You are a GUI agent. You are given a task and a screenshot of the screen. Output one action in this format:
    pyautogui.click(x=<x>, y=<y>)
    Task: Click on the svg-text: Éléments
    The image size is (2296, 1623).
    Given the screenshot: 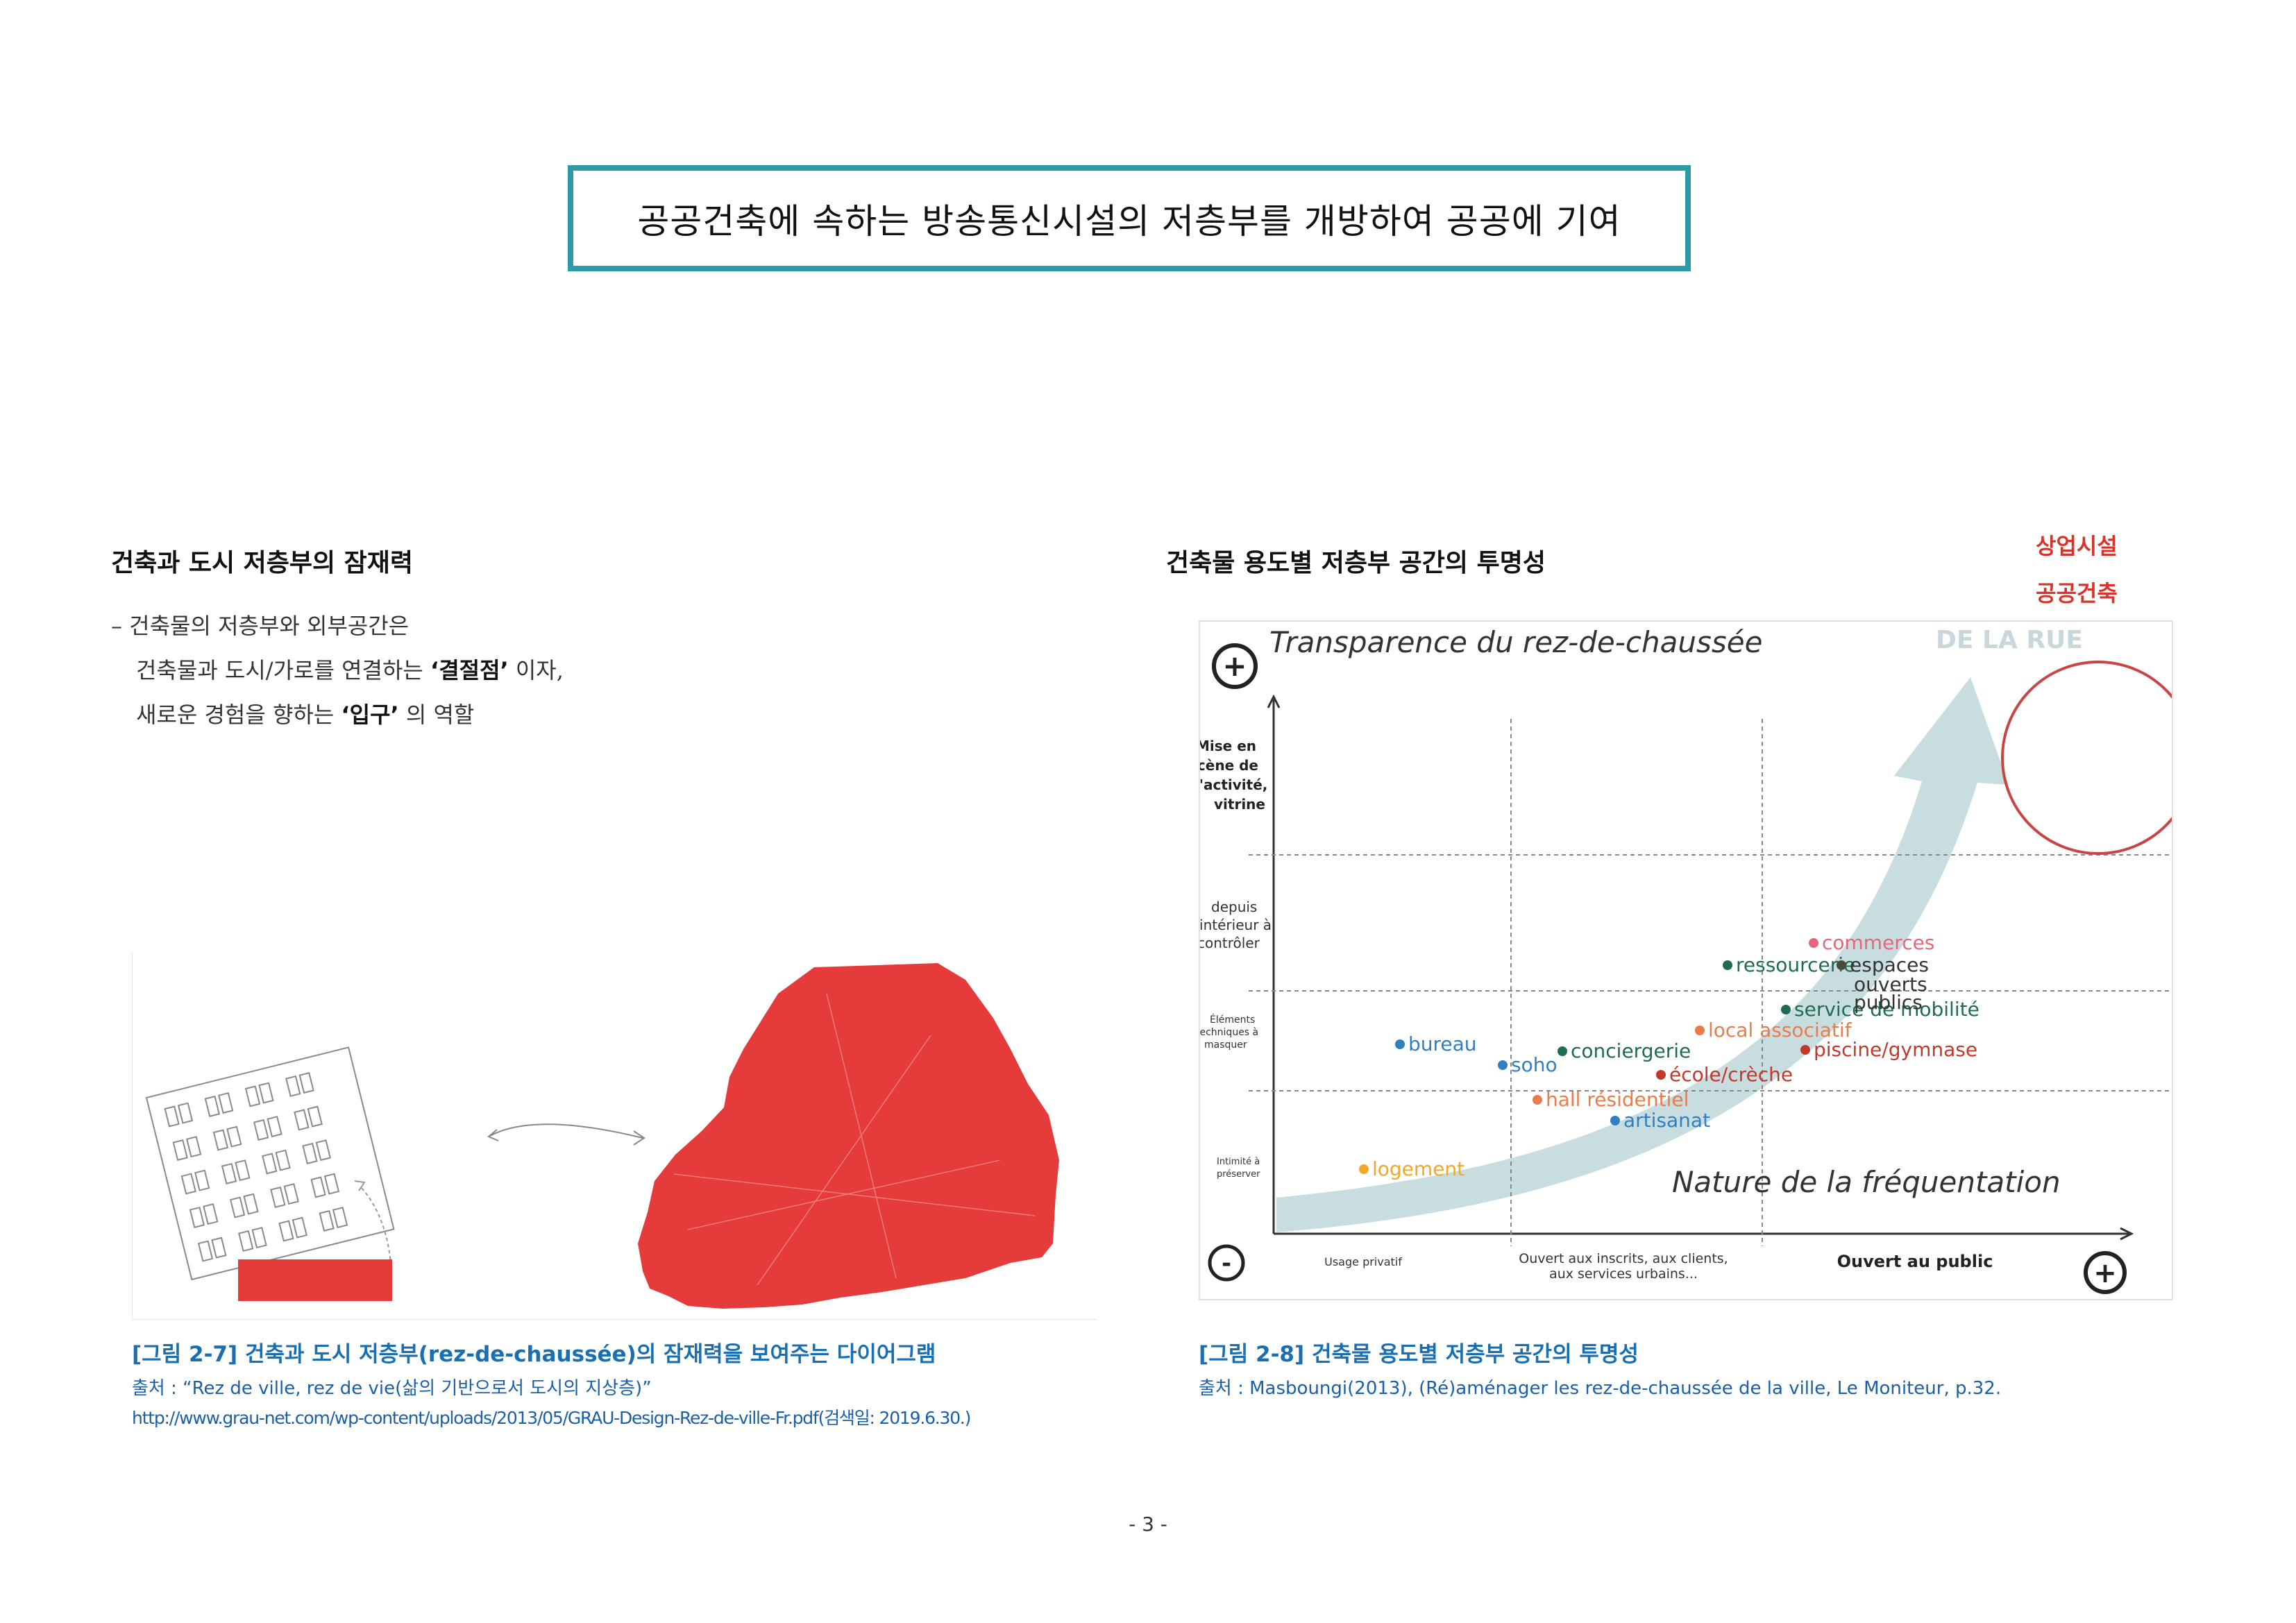 What is the action you would take?
    pyautogui.click(x=1232, y=1020)
    